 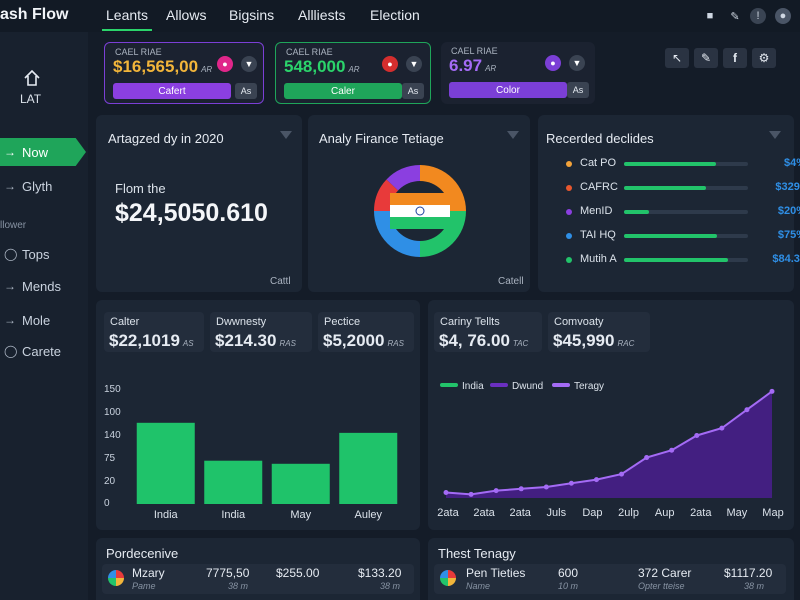 I want to click on progress-track, so click(x=686, y=188).